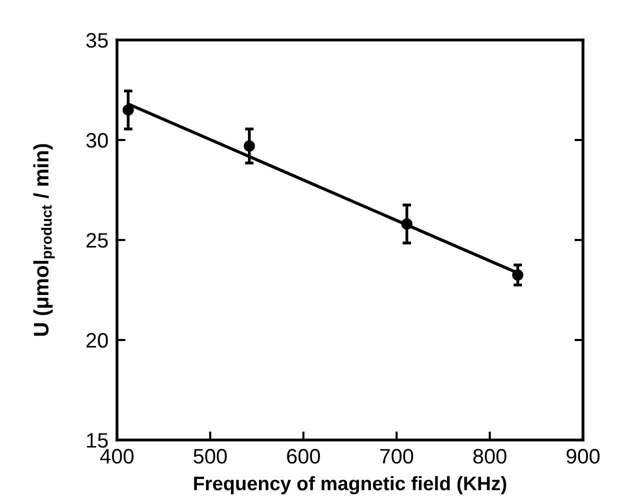  Describe the element at coordinates (97, 40) in the screenshot. I see `y-tick-label: 35` at that location.